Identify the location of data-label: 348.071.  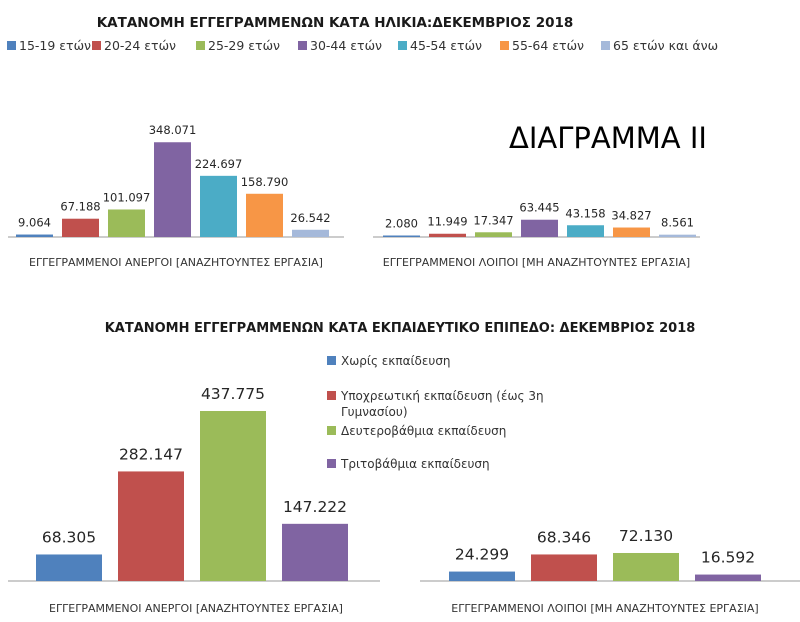
(173, 130).